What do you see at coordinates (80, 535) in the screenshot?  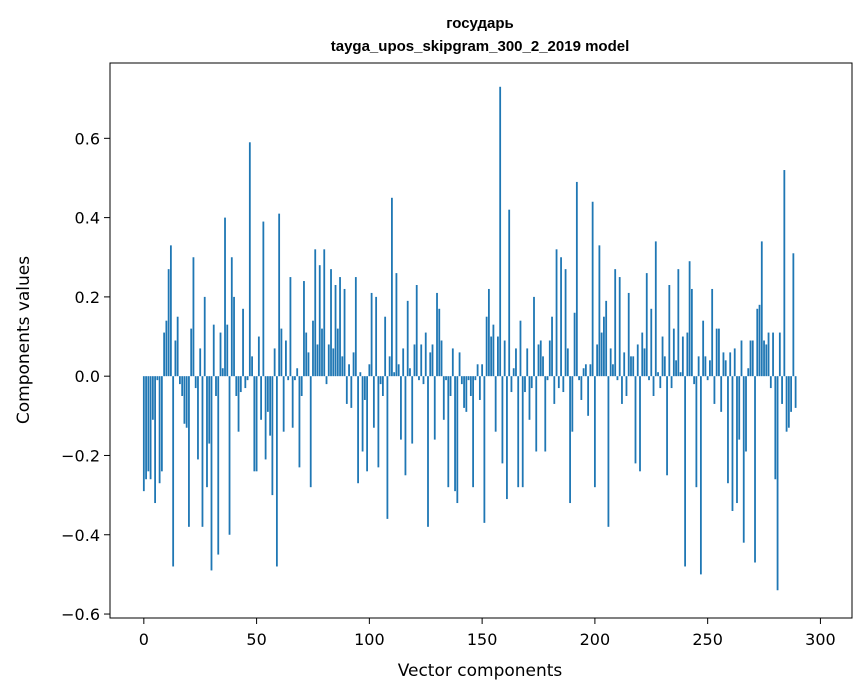 I see `y-tick-label-1: −0.4` at bounding box center [80, 535].